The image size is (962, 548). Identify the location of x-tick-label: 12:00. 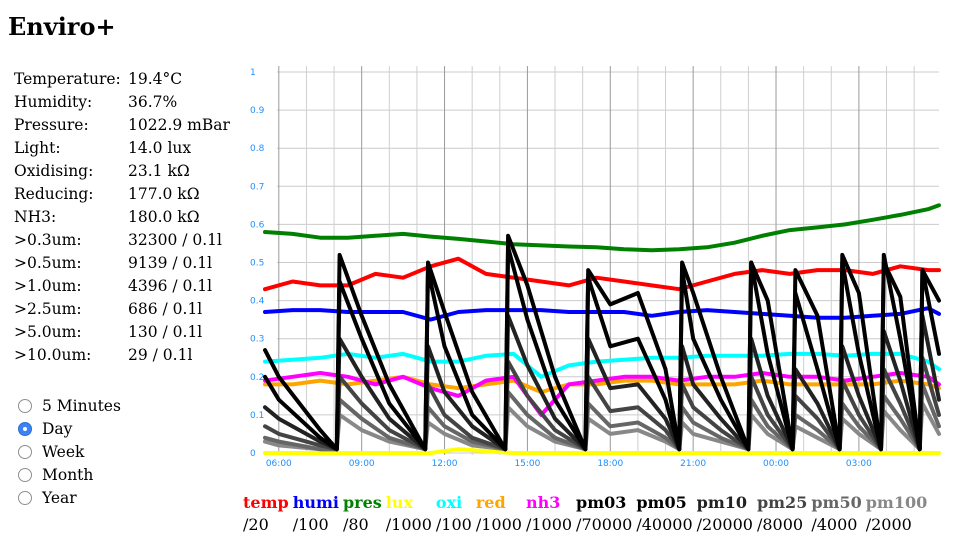
(445, 464).